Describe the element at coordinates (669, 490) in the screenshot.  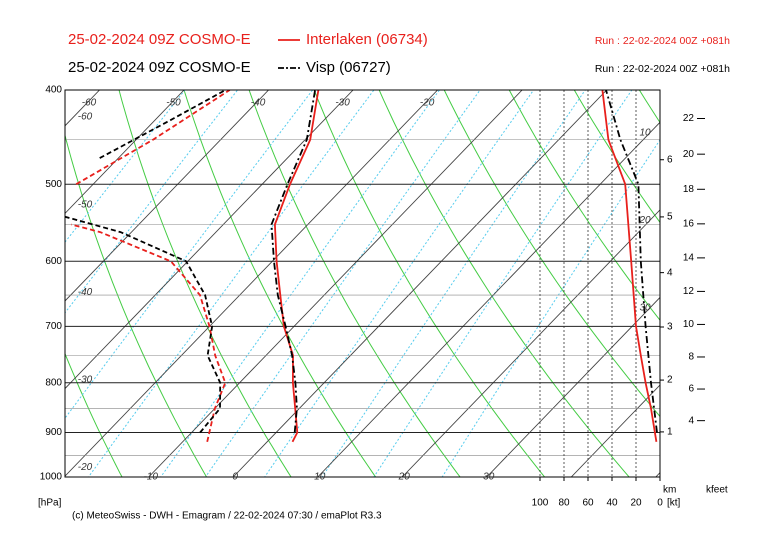
I see `km-label: km` at that location.